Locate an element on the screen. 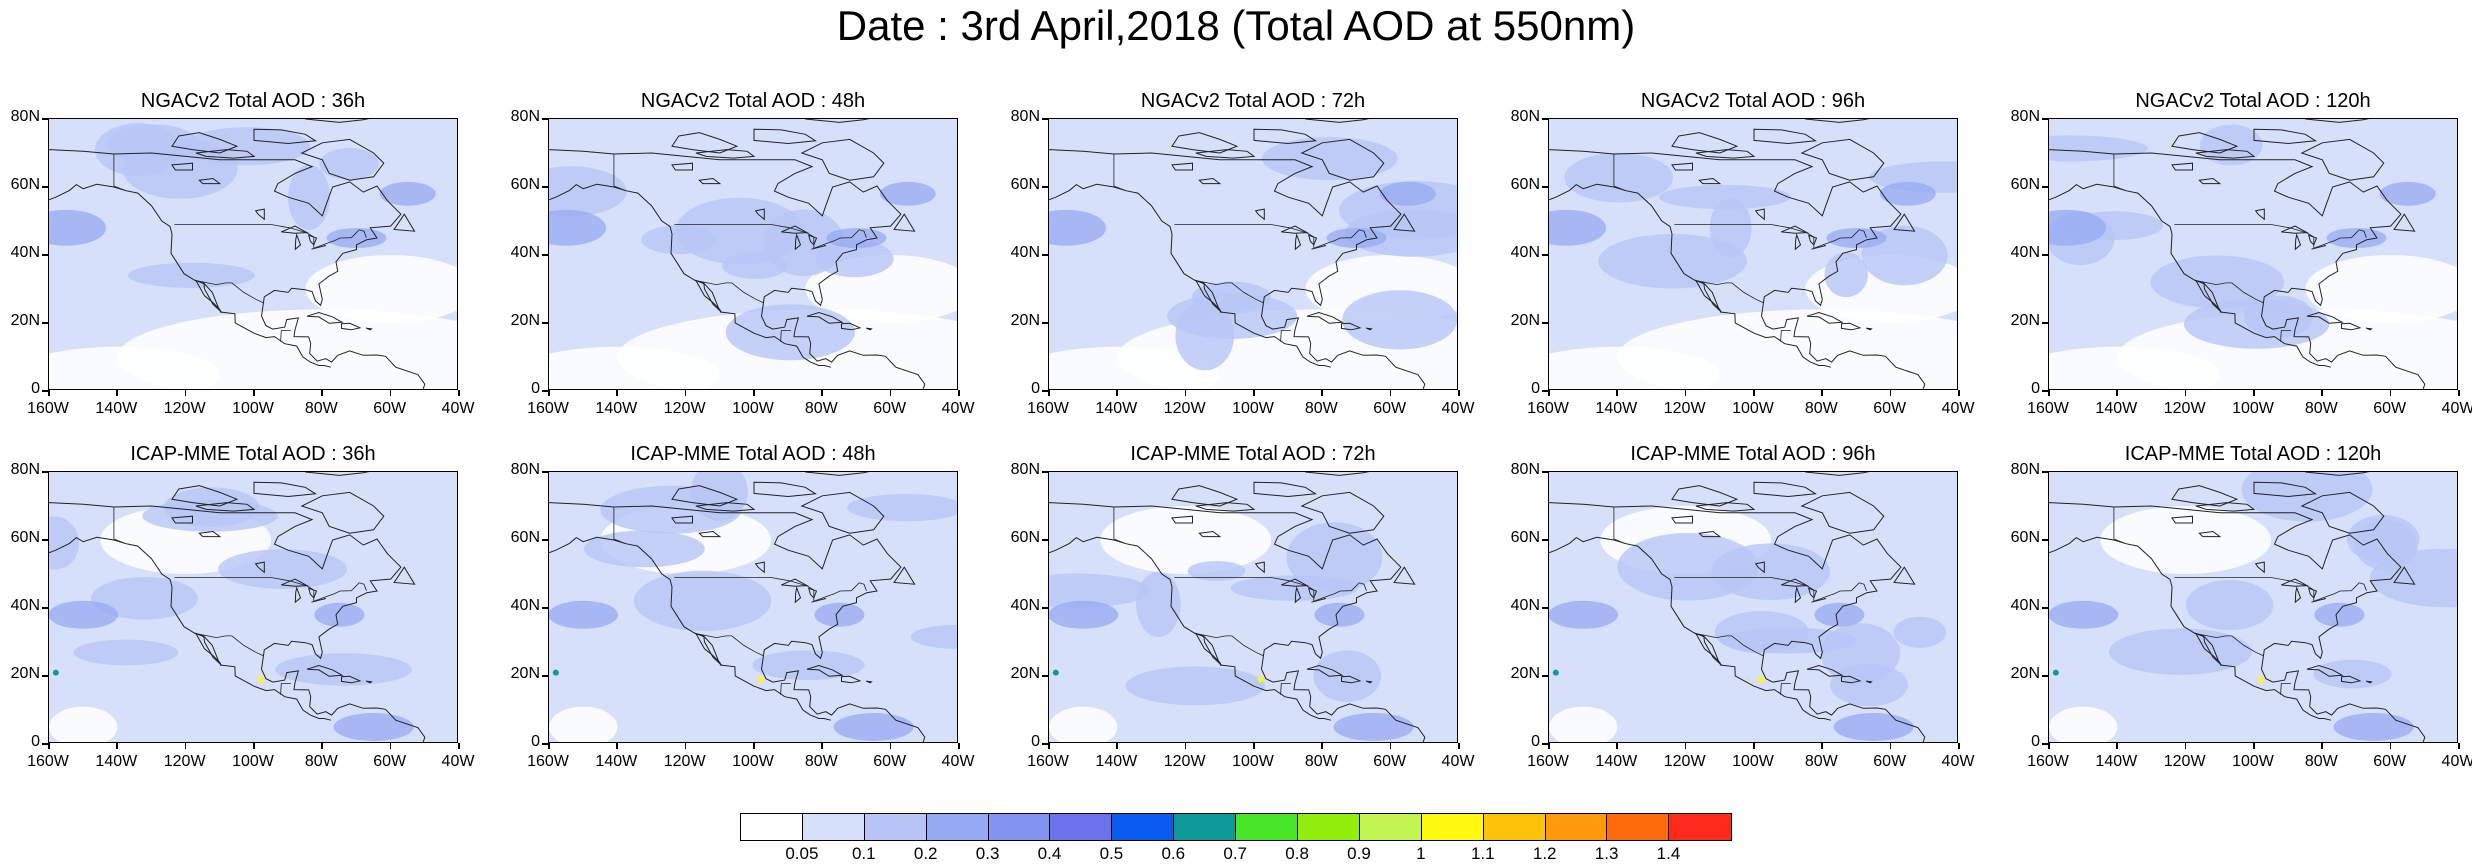  lon-label: 60W is located at coordinates (2390, 761).